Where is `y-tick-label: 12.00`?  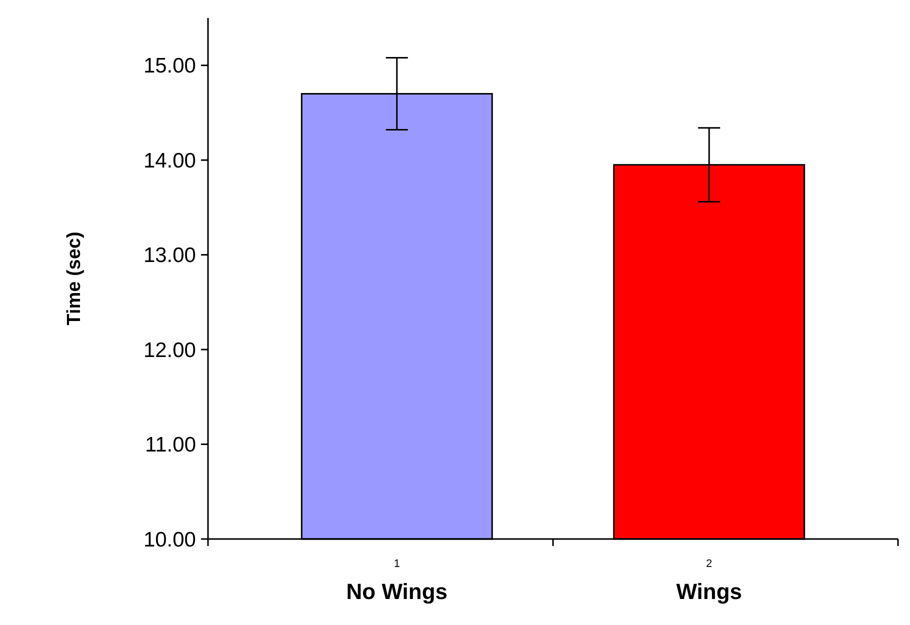 y-tick-label: 12.00 is located at coordinates (169, 350).